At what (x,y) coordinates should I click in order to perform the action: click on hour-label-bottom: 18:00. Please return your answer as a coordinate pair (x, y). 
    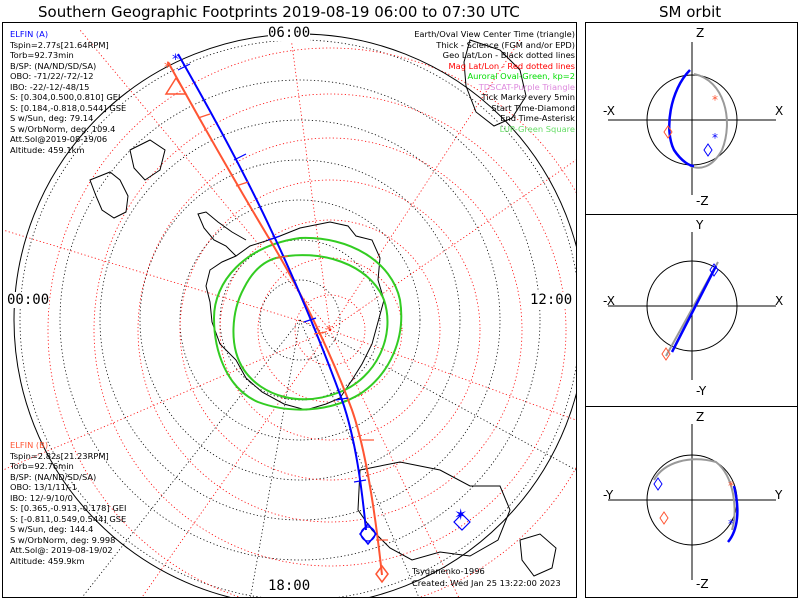
    Looking at the image, I should click on (289, 586).